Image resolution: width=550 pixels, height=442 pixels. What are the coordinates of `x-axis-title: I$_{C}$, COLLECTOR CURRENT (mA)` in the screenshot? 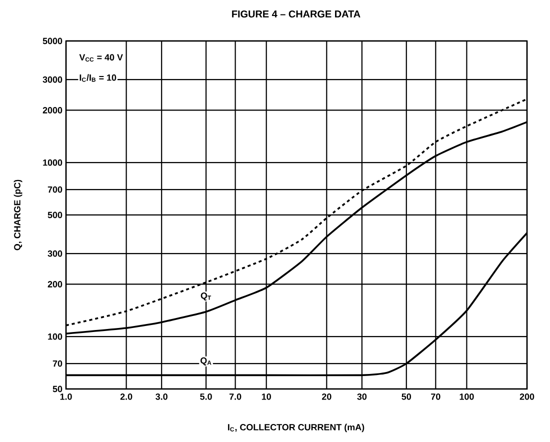 It's located at (296, 428).